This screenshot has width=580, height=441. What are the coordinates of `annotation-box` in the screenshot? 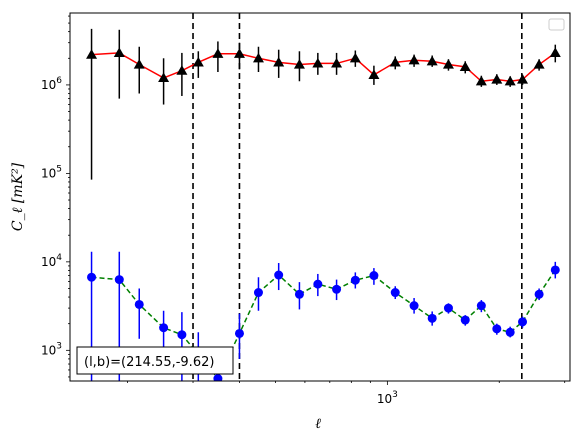 It's located at (155, 360).